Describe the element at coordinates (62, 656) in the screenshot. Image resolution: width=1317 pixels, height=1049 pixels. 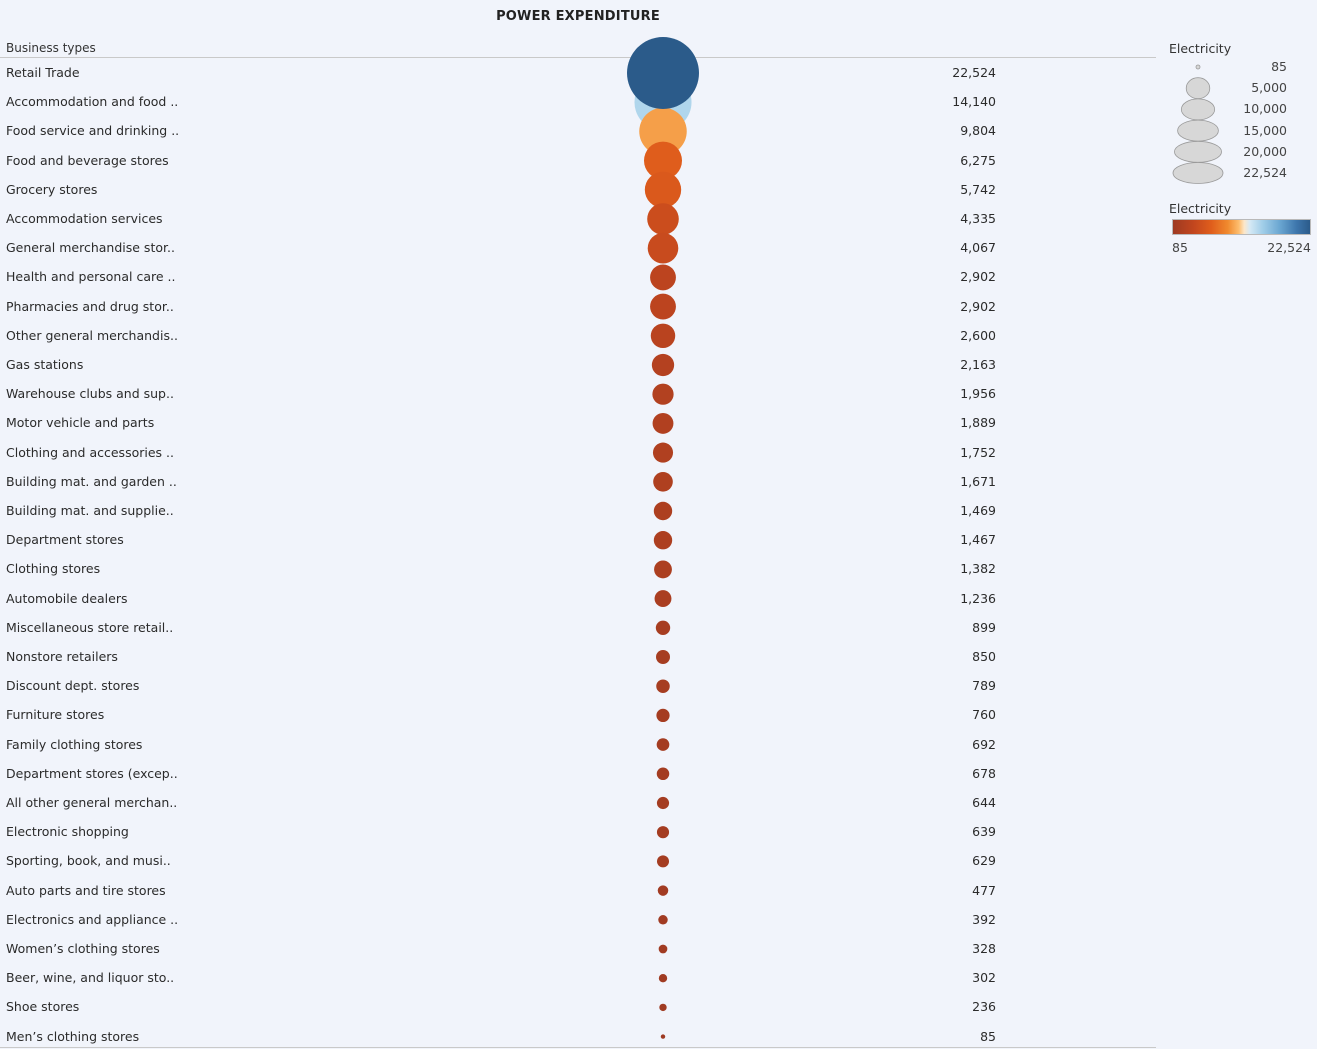
I see `row-label-nonstore-retailers: Nonstore retailers` at that location.